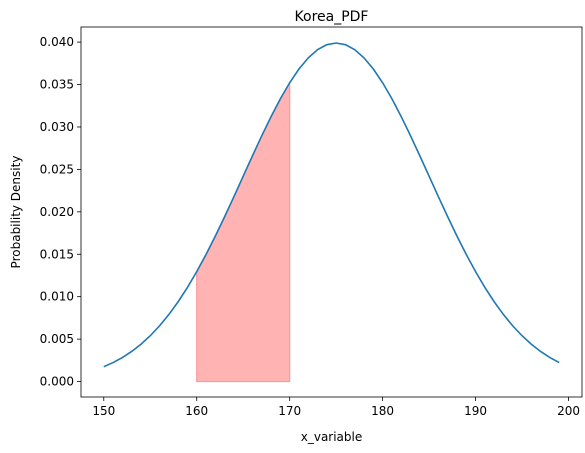 The width and height of the screenshot is (585, 453). I want to click on y-tick-label: 0.040, so click(57, 42).